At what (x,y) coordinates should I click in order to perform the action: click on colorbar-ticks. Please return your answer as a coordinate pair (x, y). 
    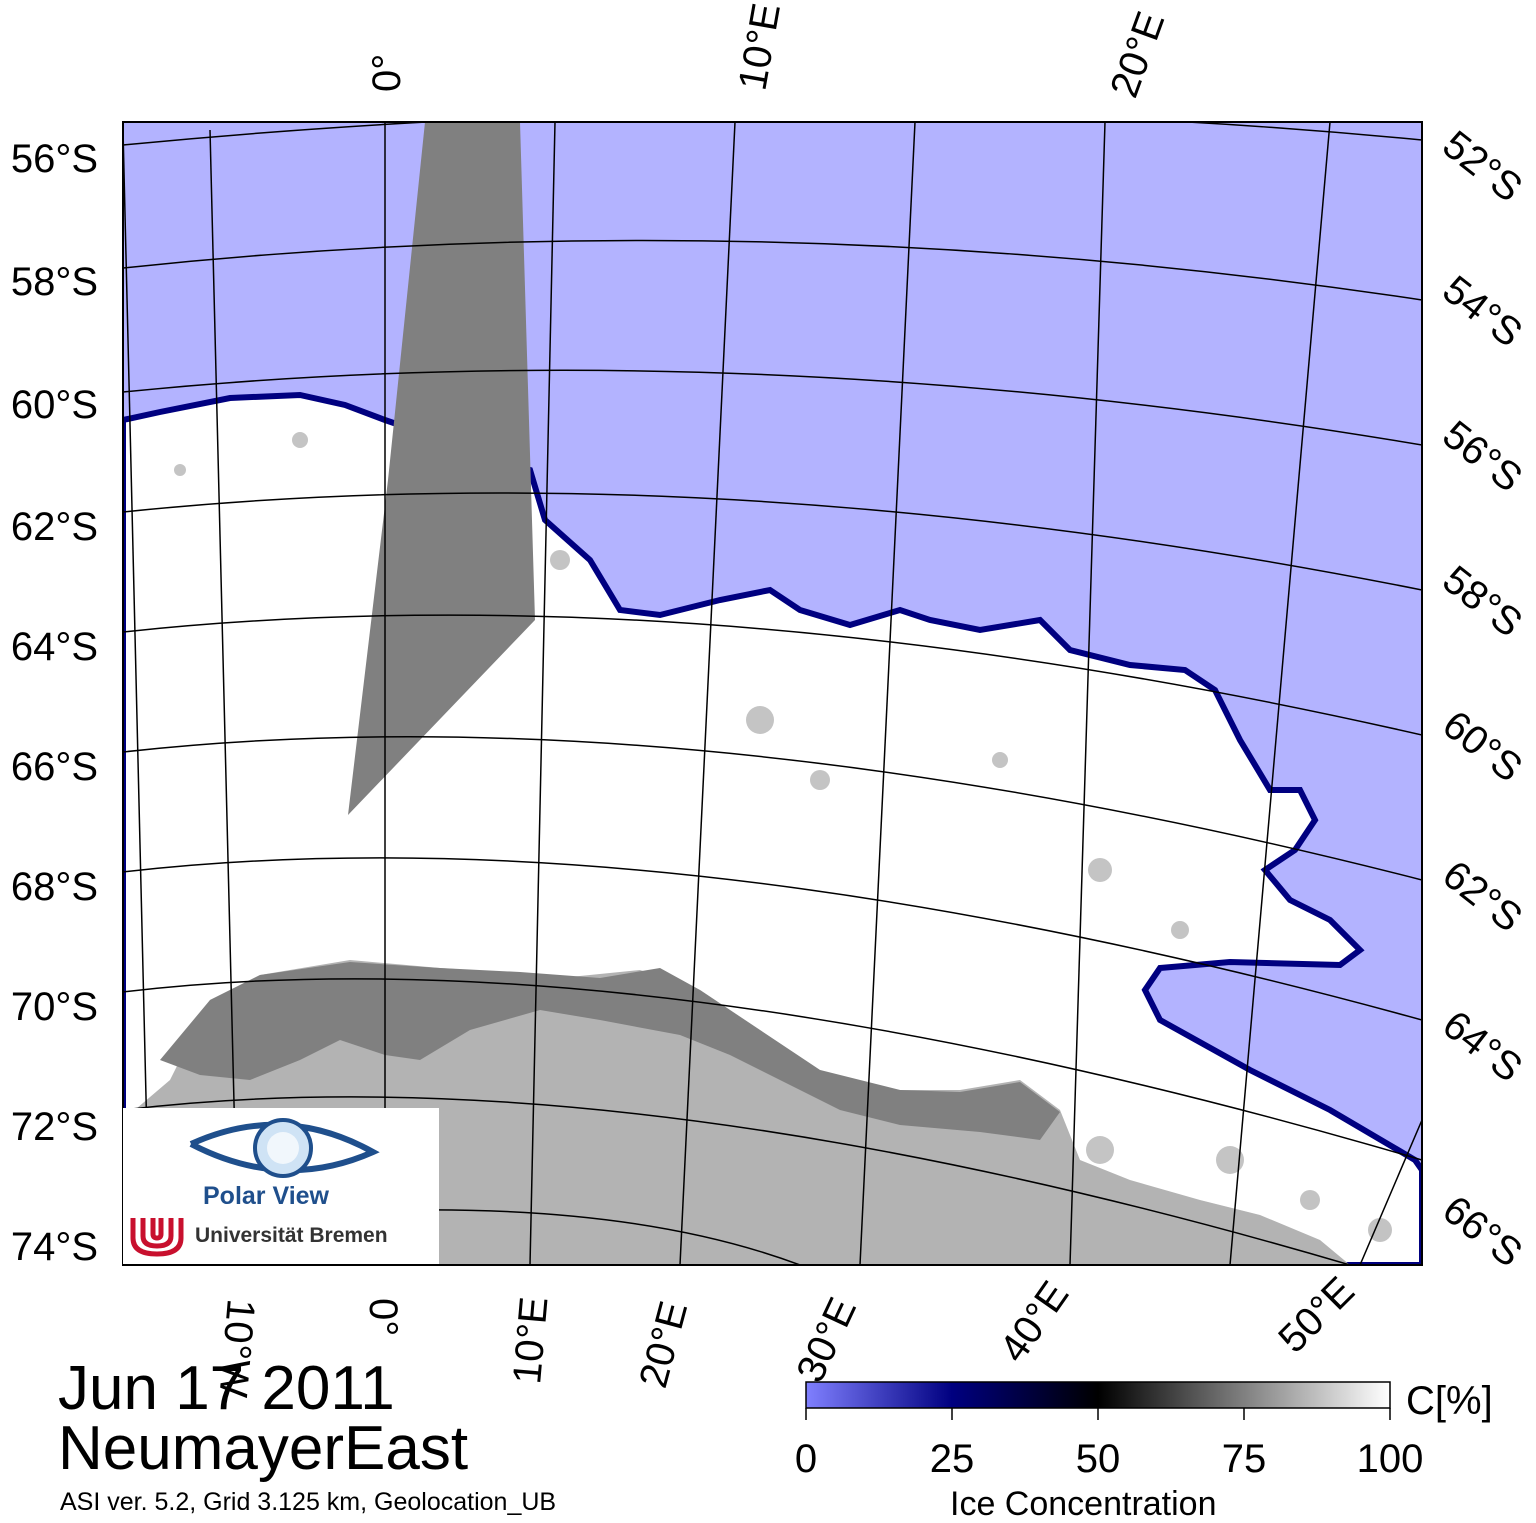
    Looking at the image, I should click on (1098, 1414).